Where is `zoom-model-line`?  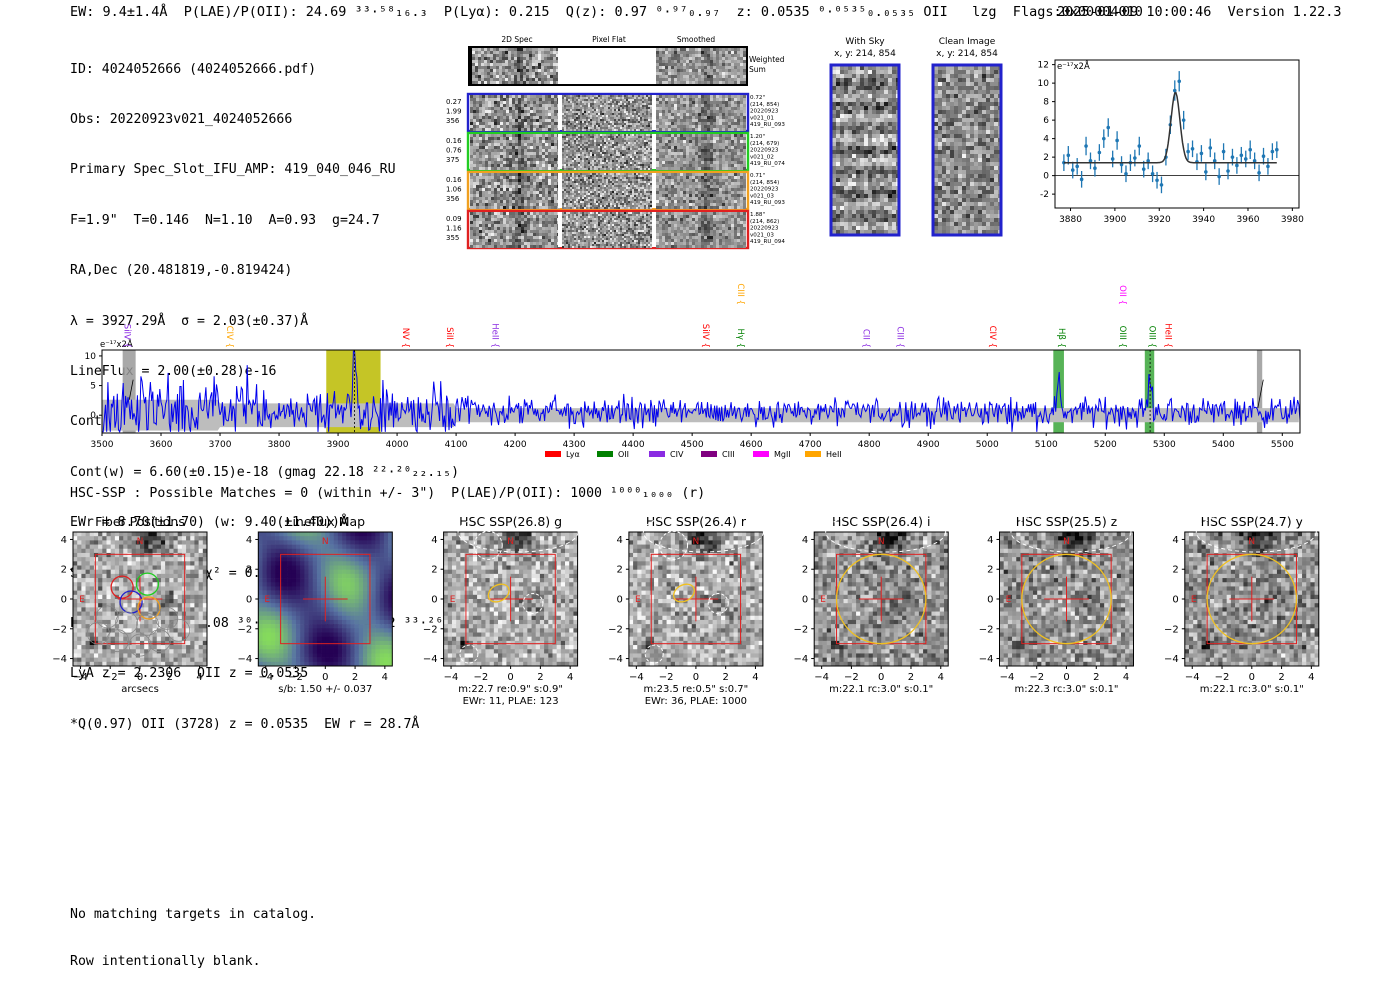
zoom-model-line is located at coordinates (1170, 128).